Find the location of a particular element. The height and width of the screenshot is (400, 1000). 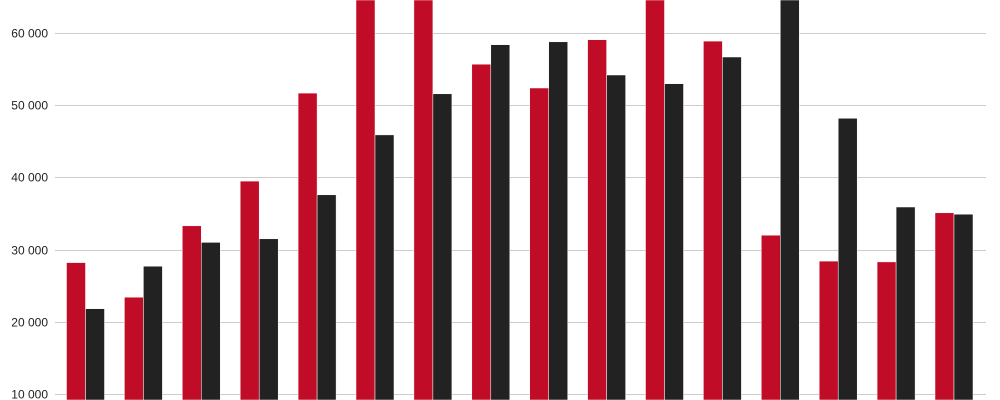

y-tick-label-1: 20 000 is located at coordinates (29, 323).